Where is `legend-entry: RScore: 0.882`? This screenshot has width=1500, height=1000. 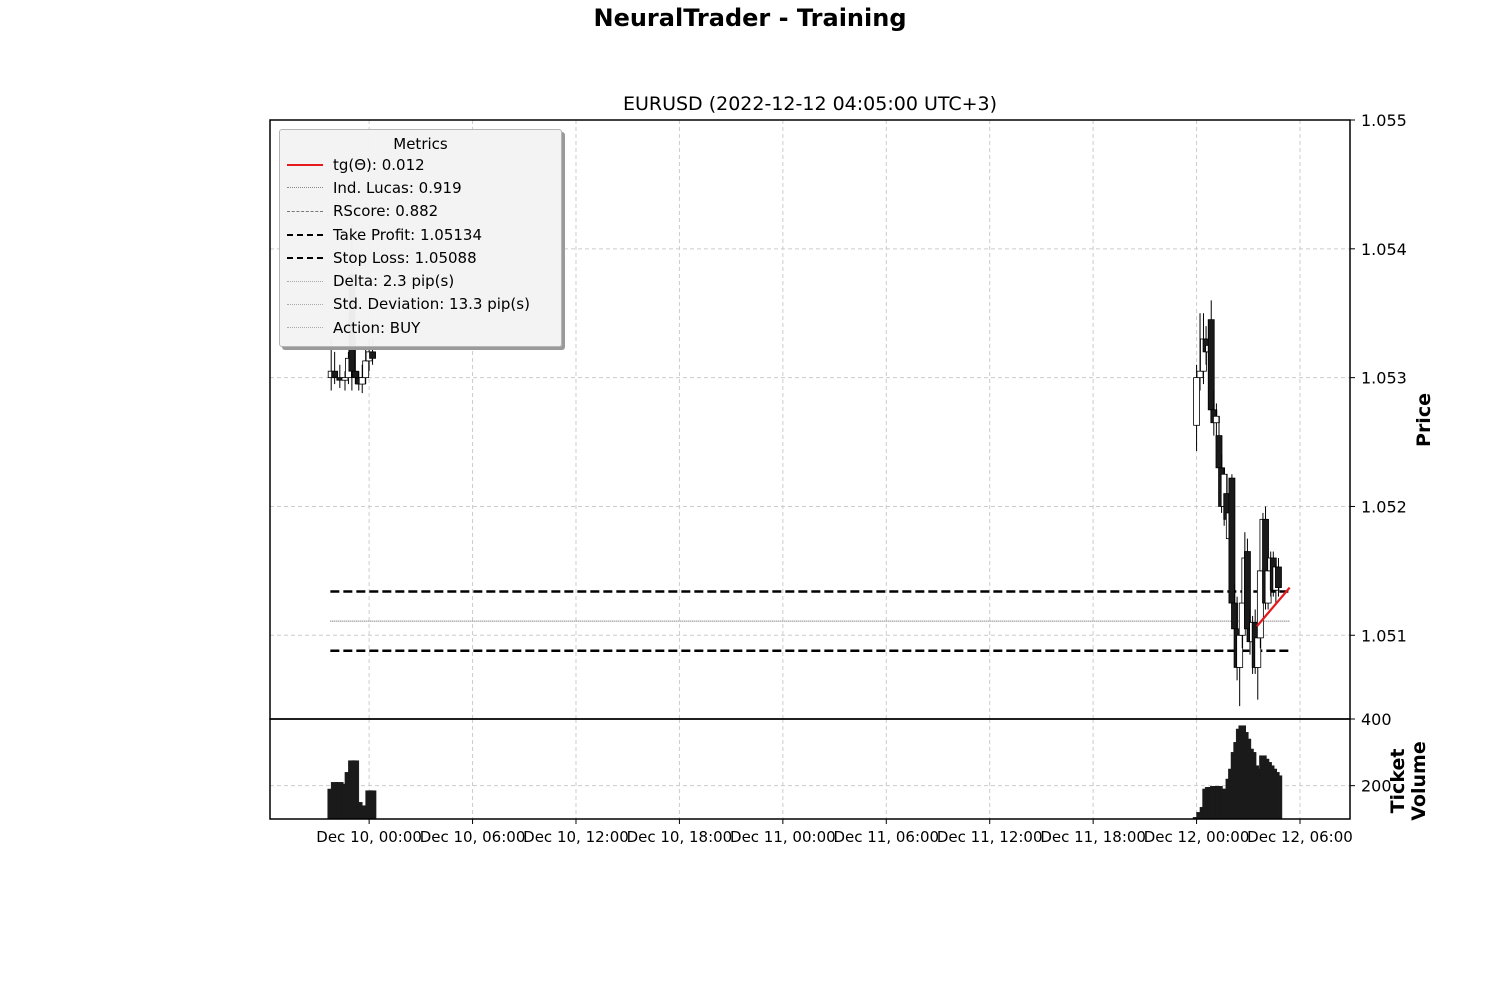 legend-entry: RScore: 0.882 is located at coordinates (420, 211).